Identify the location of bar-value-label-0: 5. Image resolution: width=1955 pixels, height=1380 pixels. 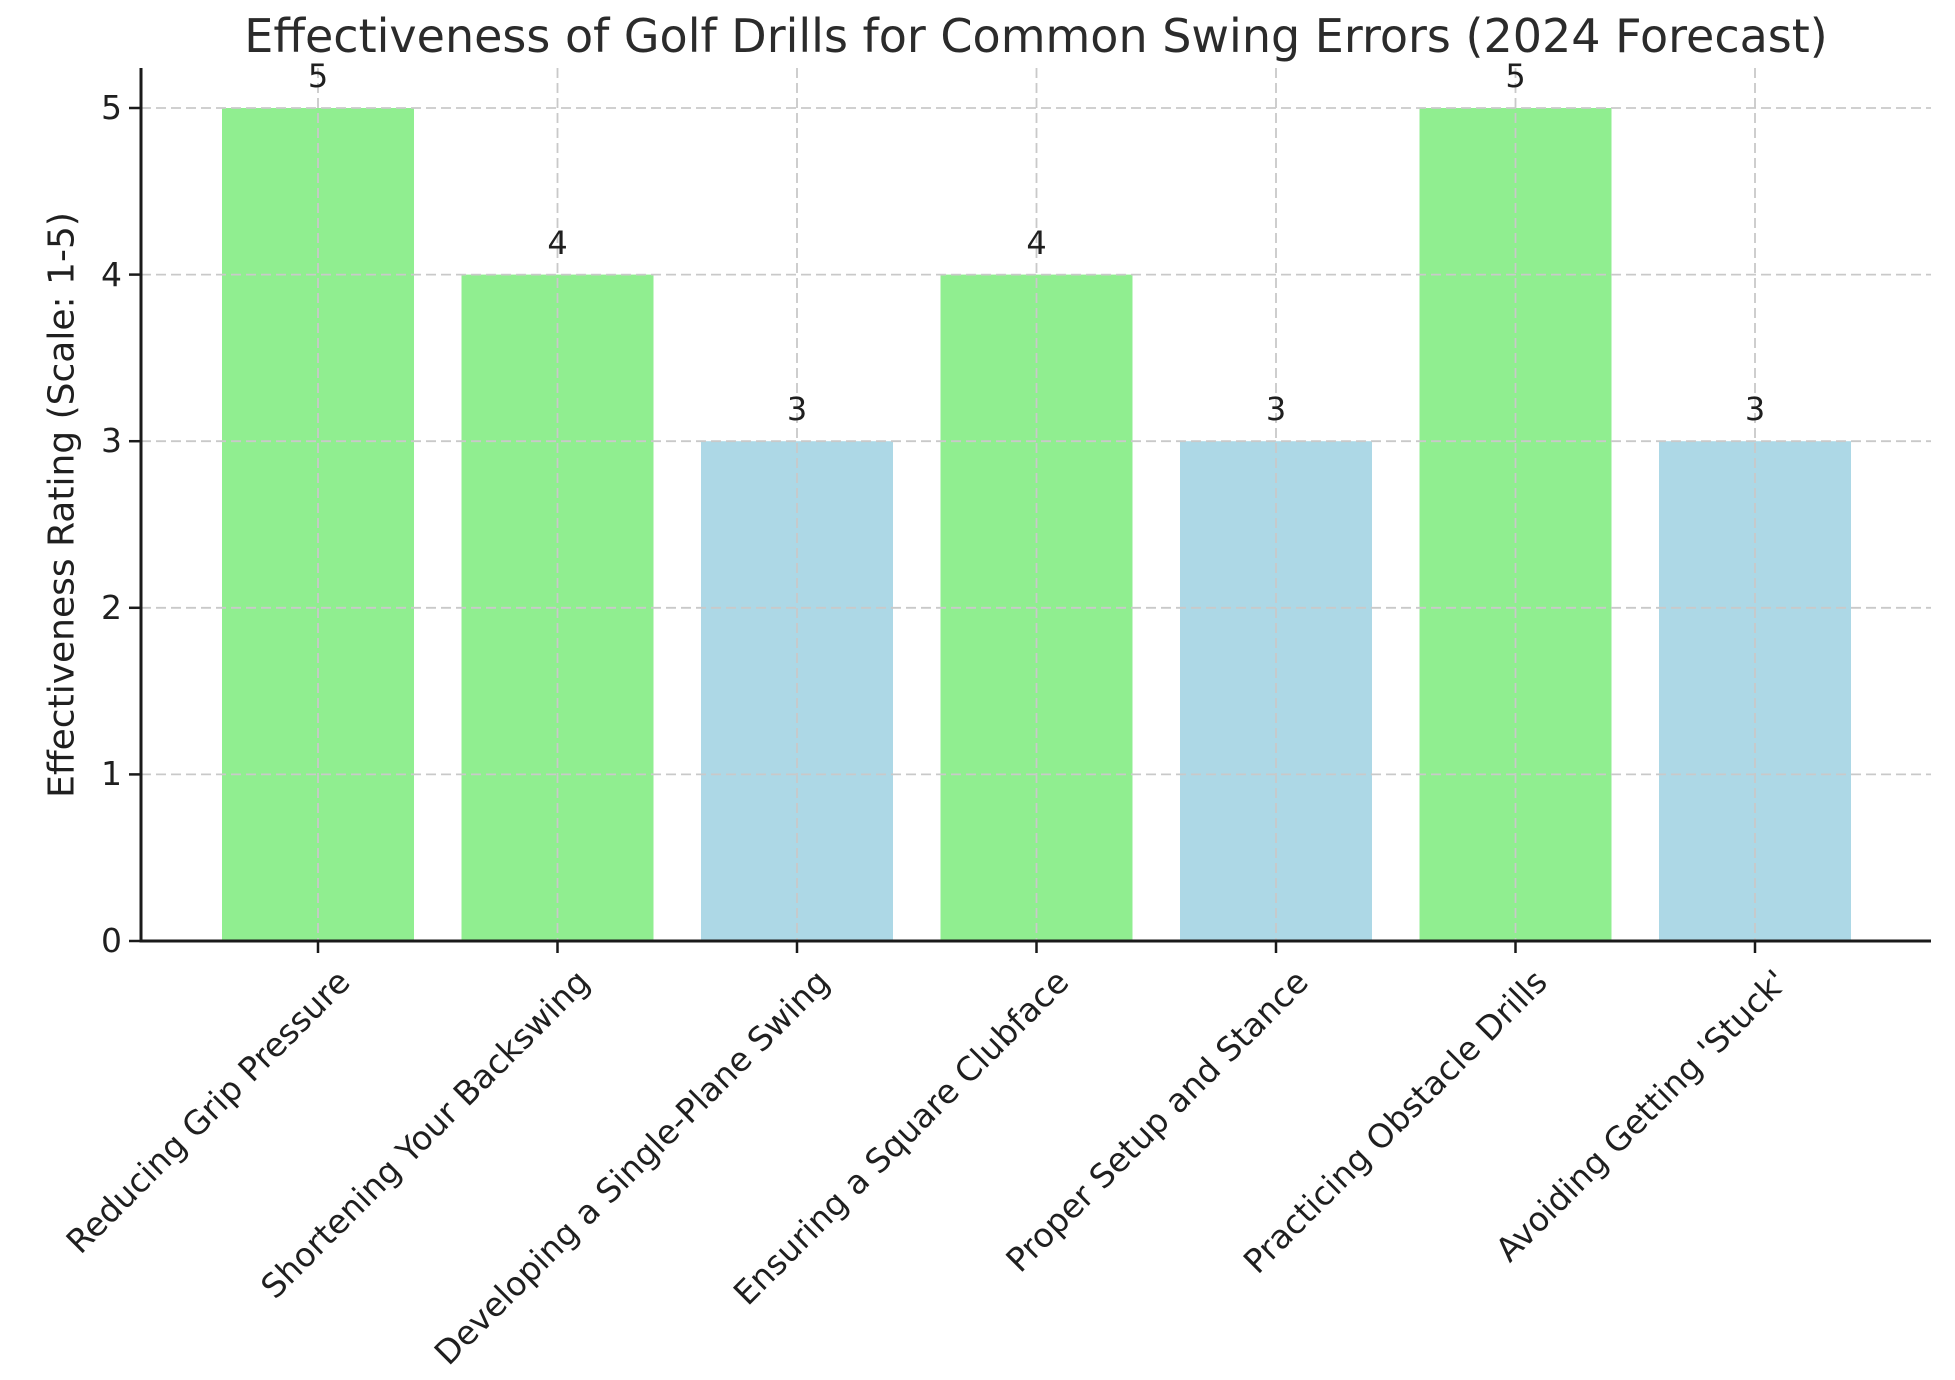
(318, 76).